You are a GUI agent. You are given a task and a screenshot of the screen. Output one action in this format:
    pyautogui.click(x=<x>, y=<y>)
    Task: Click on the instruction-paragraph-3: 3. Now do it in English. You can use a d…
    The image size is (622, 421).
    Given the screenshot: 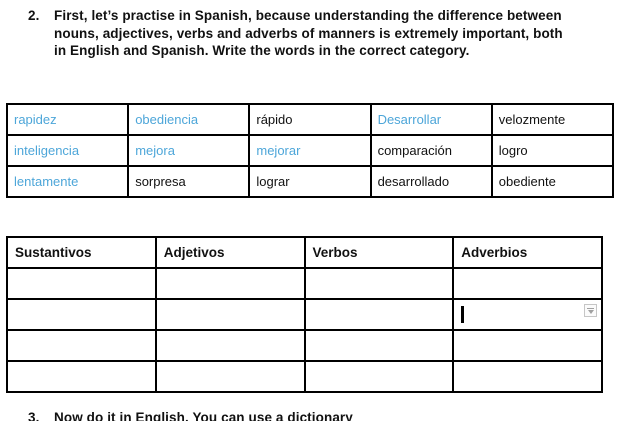 What is the action you would take?
    pyautogui.click(x=321, y=415)
    